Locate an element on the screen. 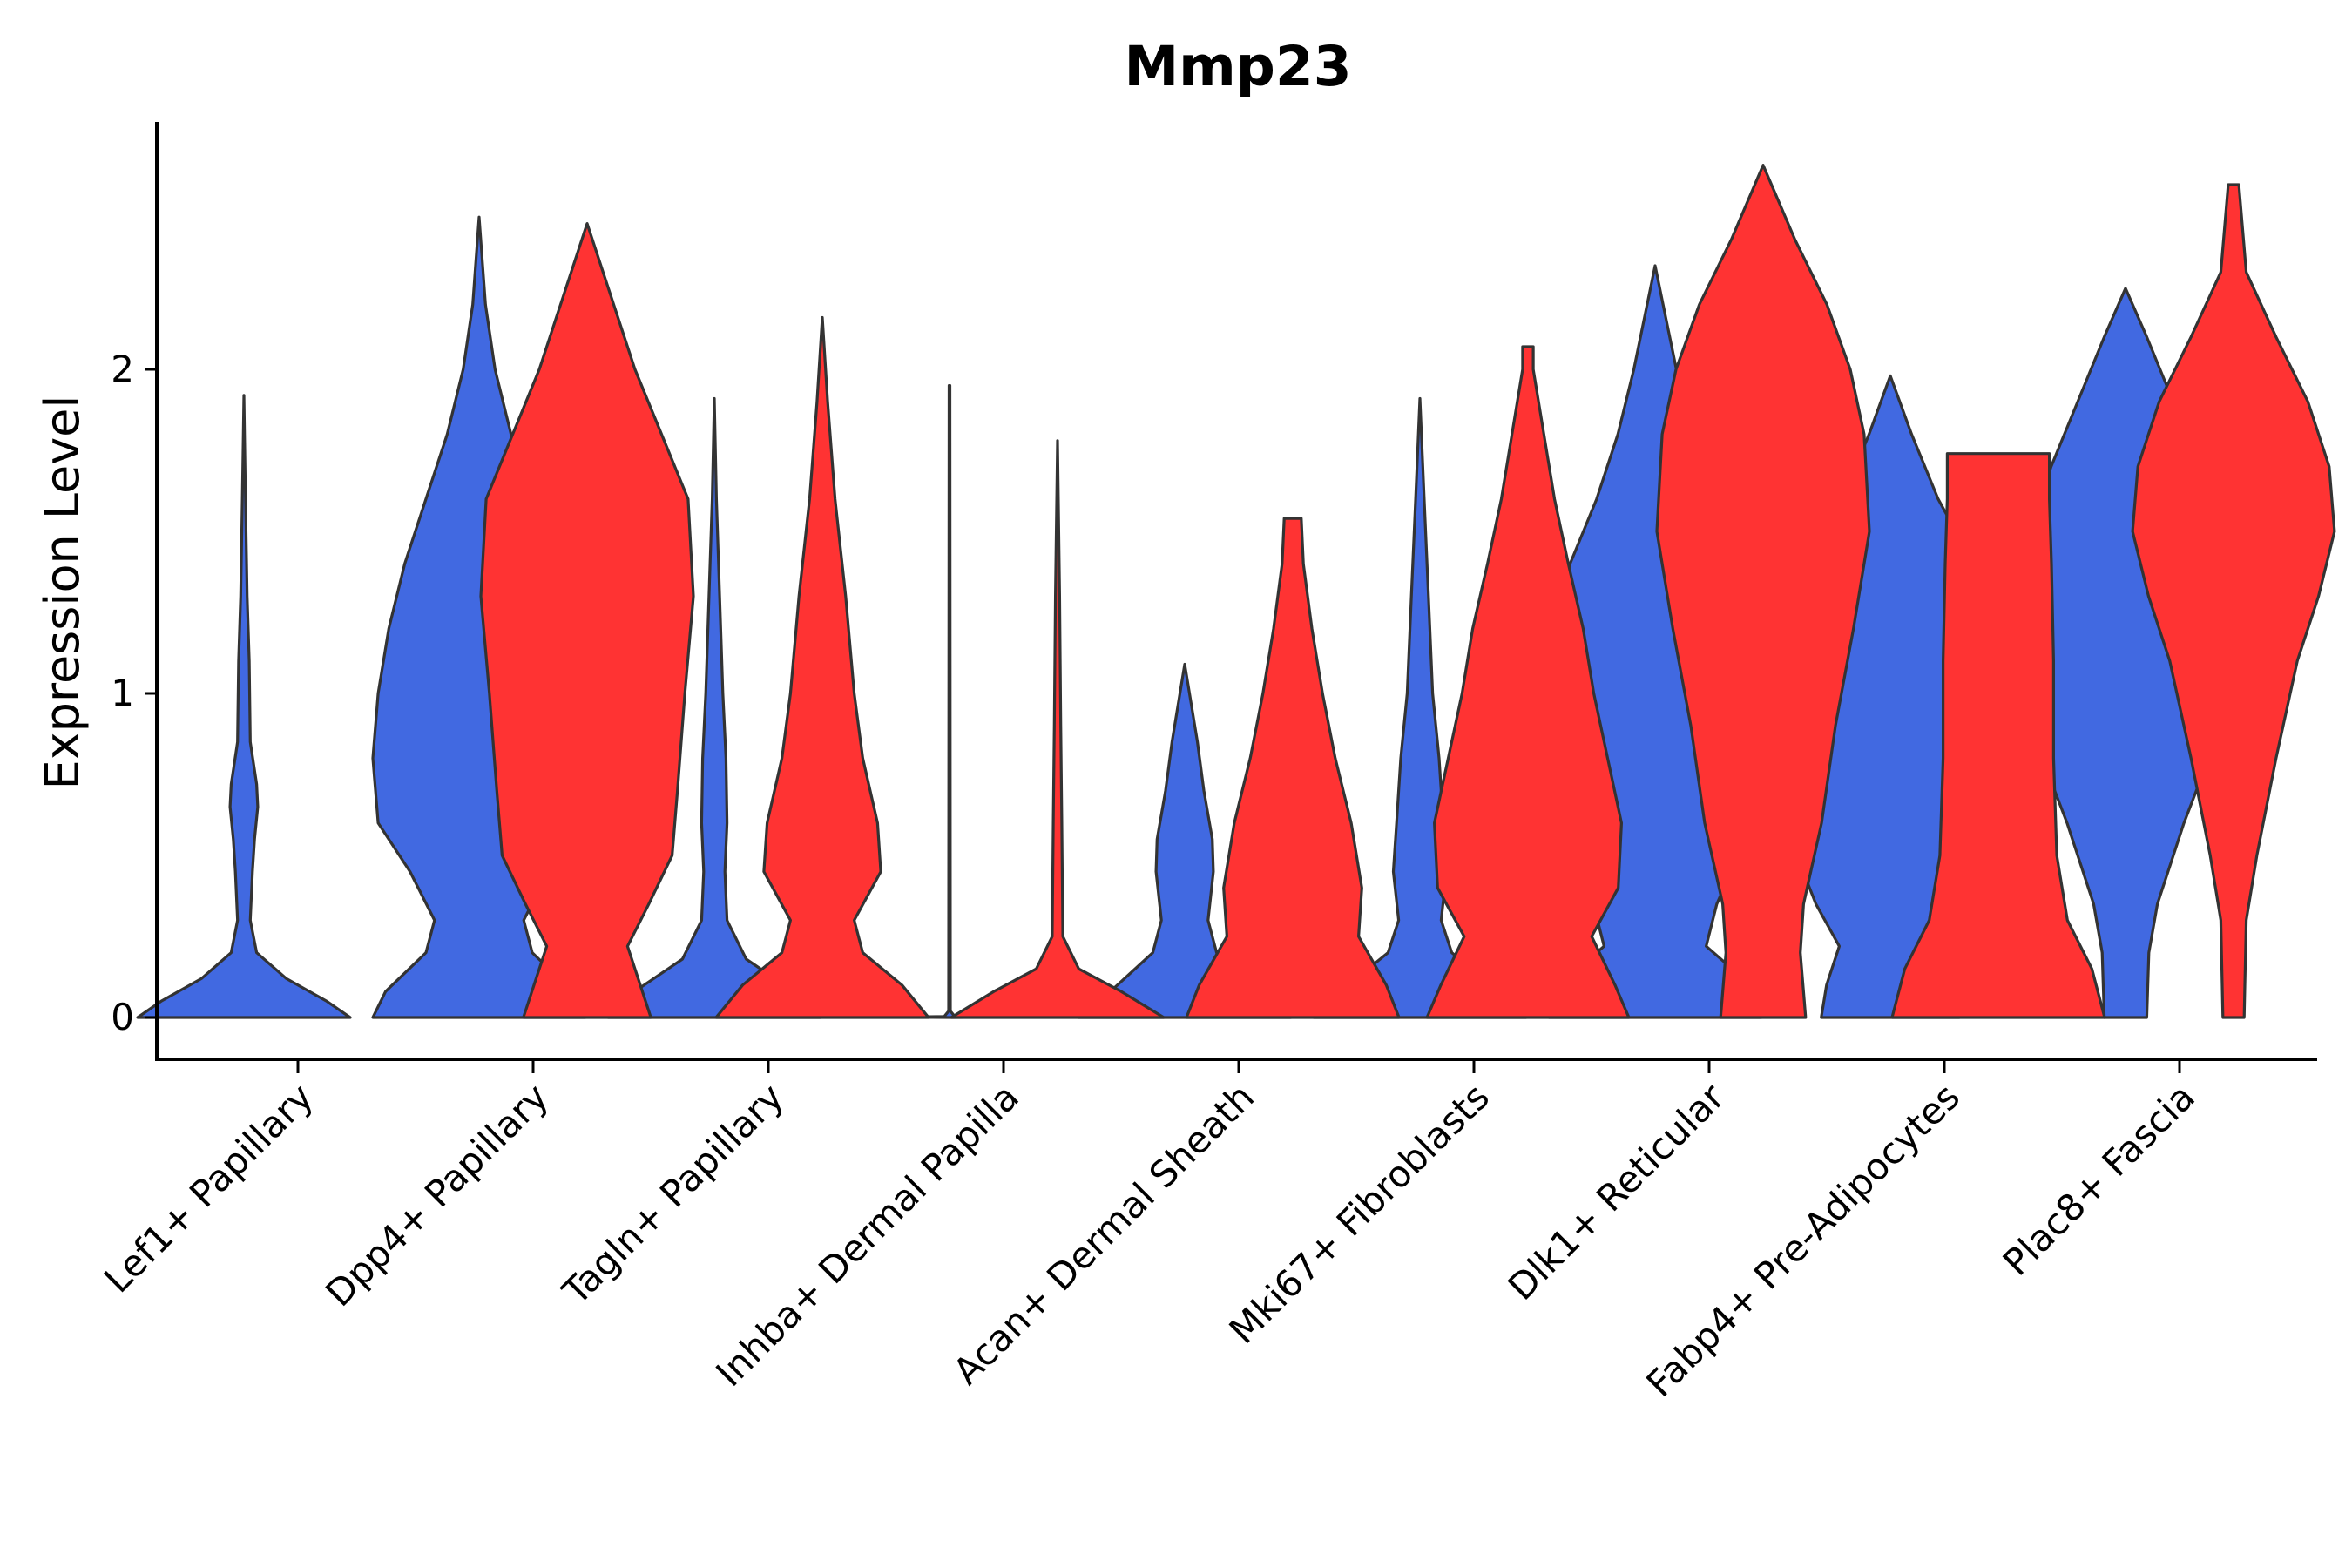  y-axis-label: Expression Level is located at coordinates (62, 592).